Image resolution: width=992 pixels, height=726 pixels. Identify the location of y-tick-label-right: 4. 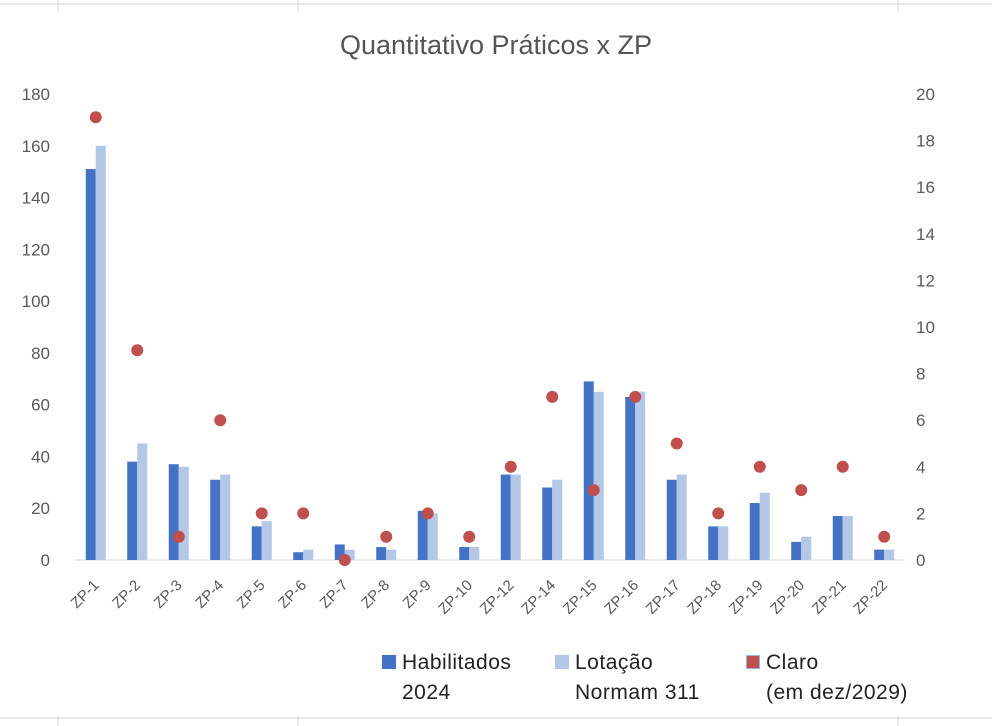
(920, 467).